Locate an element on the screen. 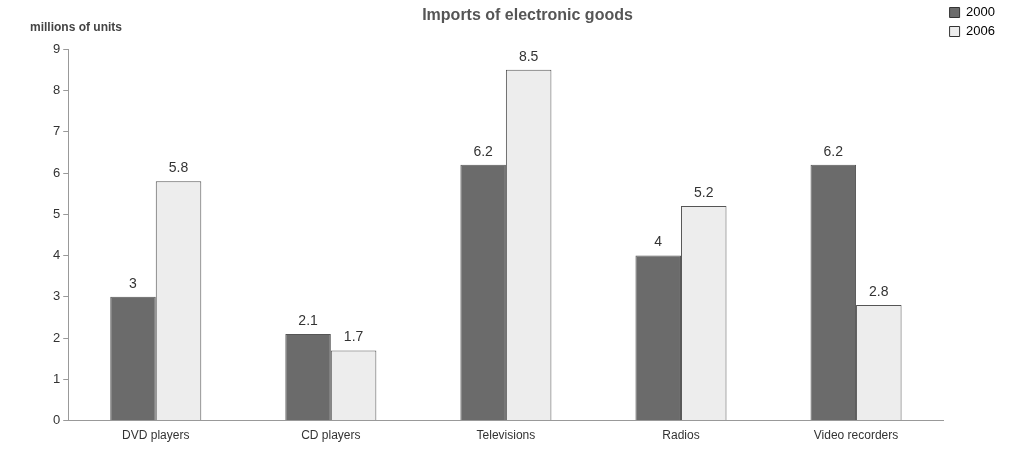 The width and height of the screenshot is (1010, 451). data-label: 4 is located at coordinates (658, 241).